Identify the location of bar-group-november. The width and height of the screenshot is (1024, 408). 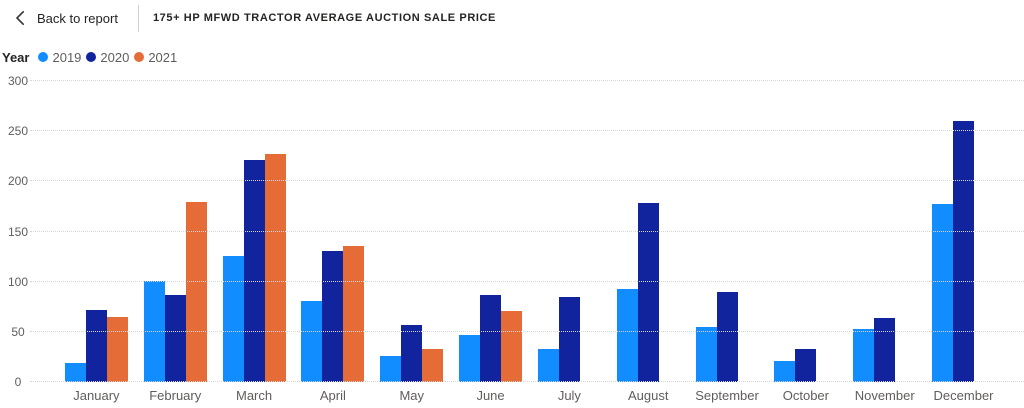
(884, 231).